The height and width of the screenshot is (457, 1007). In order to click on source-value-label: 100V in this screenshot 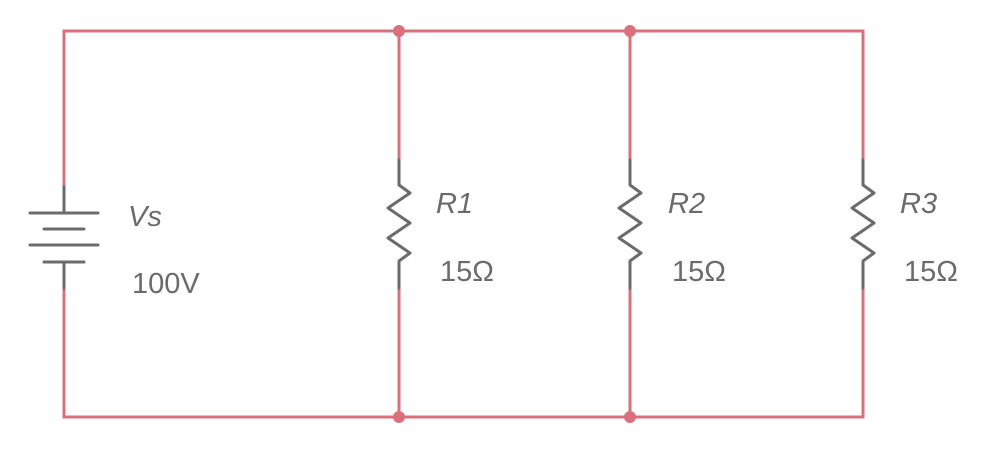, I will do `click(166, 284)`.